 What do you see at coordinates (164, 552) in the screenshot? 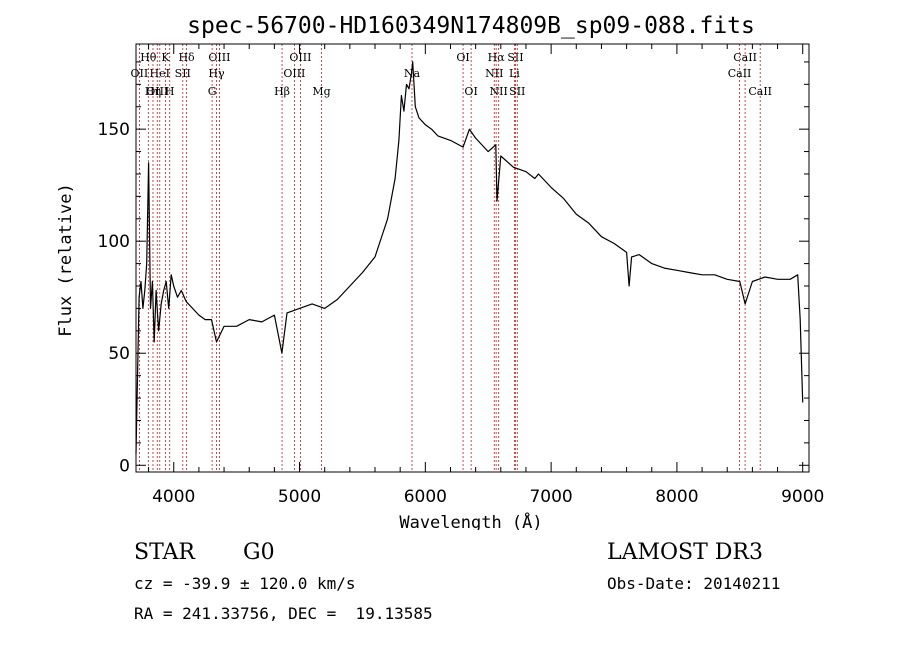
I see `object-class: STAR` at bounding box center [164, 552].